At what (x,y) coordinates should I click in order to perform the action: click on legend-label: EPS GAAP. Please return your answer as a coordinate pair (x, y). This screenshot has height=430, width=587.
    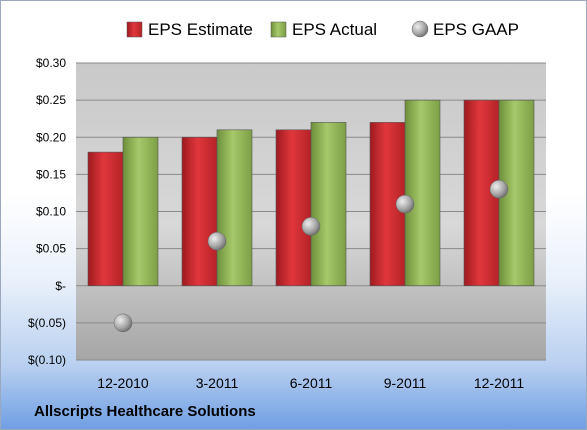
    Looking at the image, I should click on (476, 29).